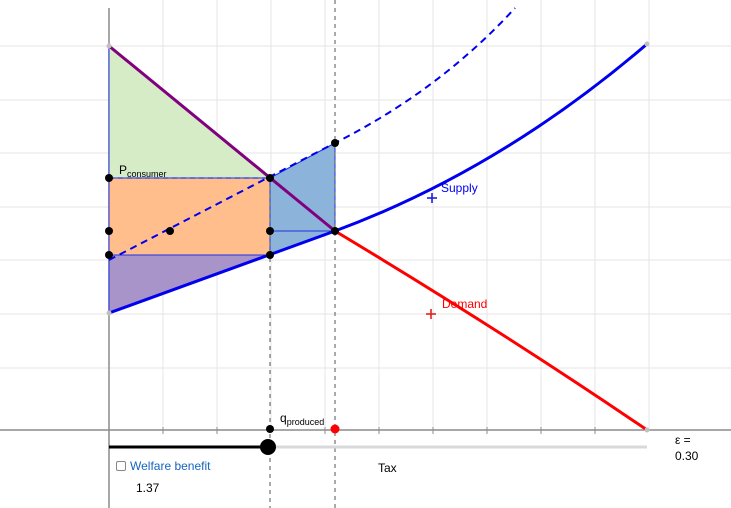 The width and height of the screenshot is (731, 508). I want to click on tax-revenue-region, so click(189, 216).